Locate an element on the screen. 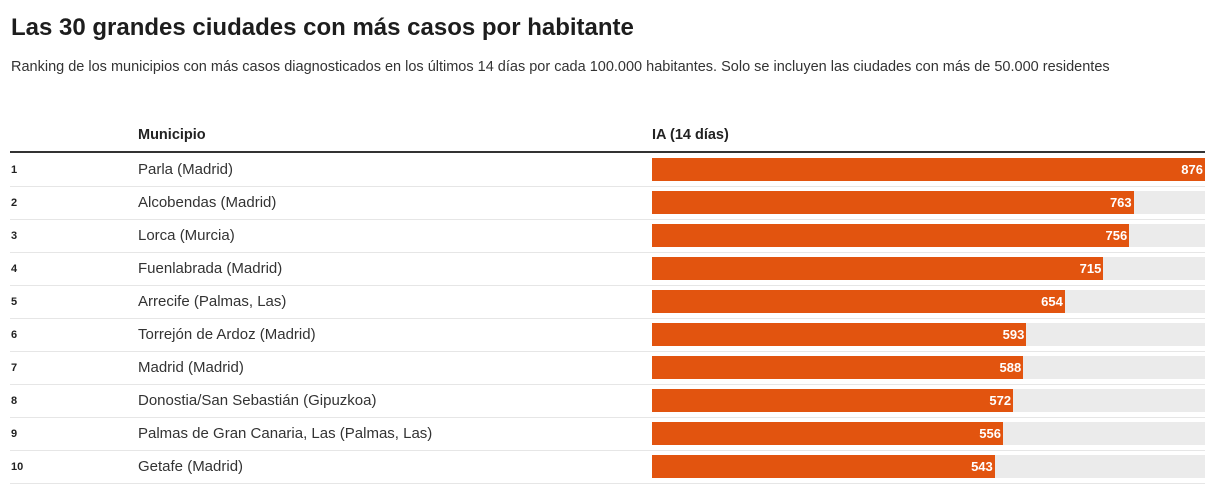 Image resolution: width=1221 pixels, height=484 pixels. bar-value-label: 715 is located at coordinates (1090, 268).